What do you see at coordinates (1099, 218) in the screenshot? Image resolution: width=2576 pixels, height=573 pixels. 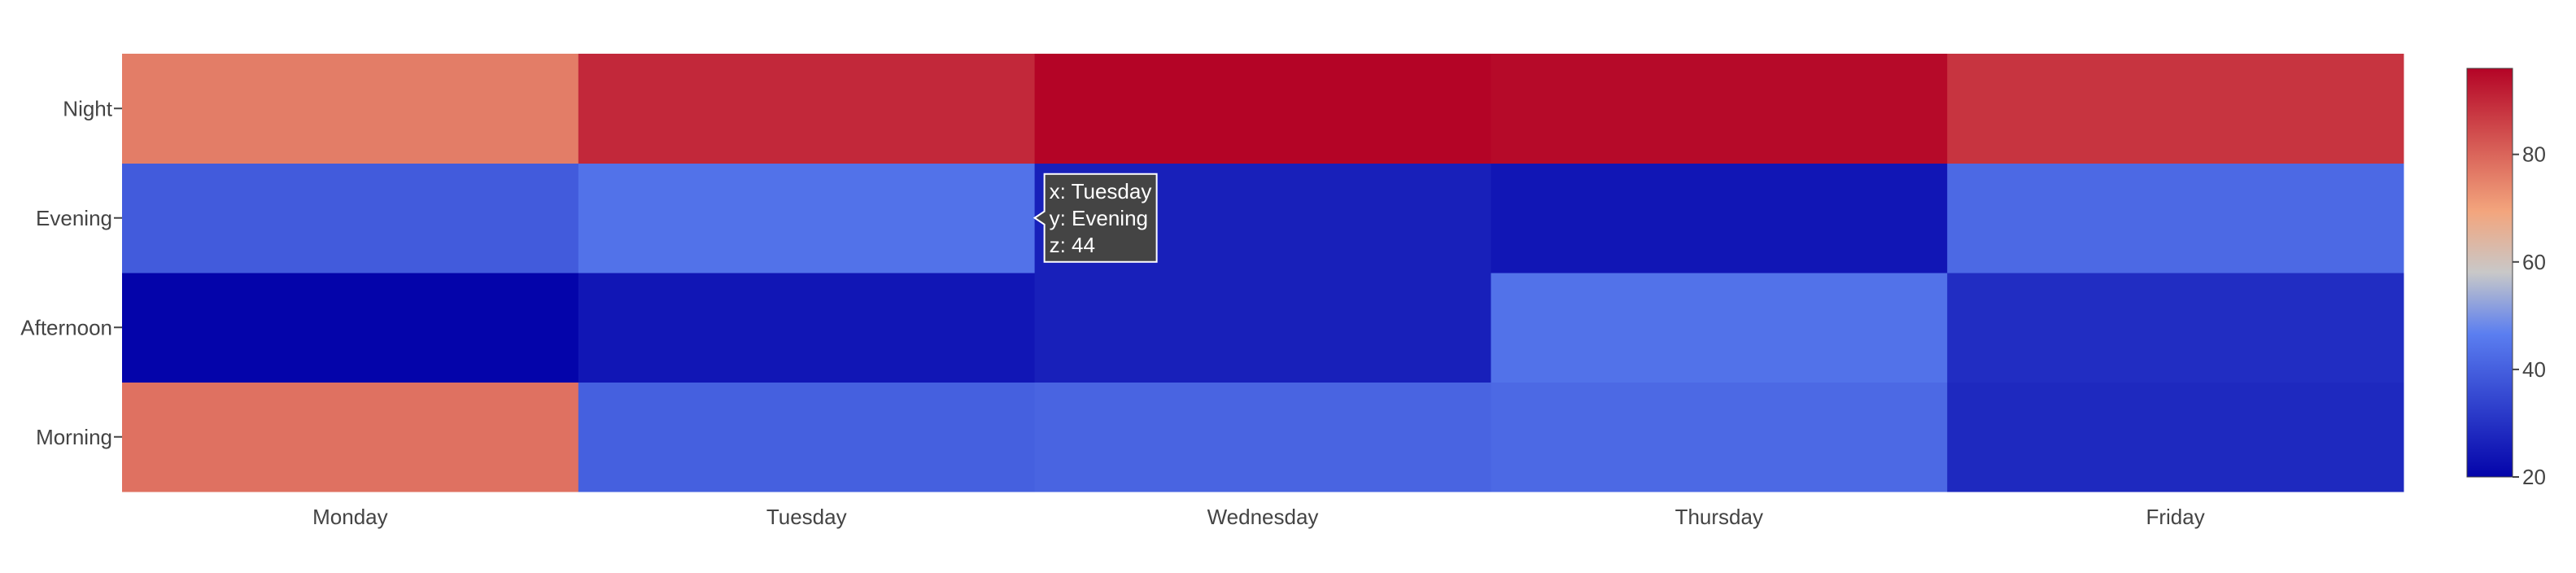 I see `tooltip-line: y: Evening` at bounding box center [1099, 218].